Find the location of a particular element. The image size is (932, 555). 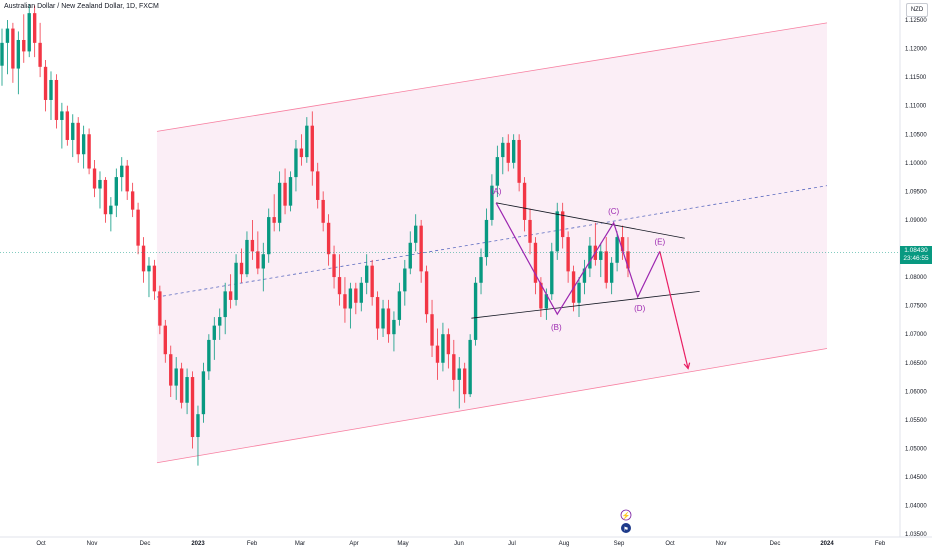

price-tick-label: 1.12500 is located at coordinates (916, 21).